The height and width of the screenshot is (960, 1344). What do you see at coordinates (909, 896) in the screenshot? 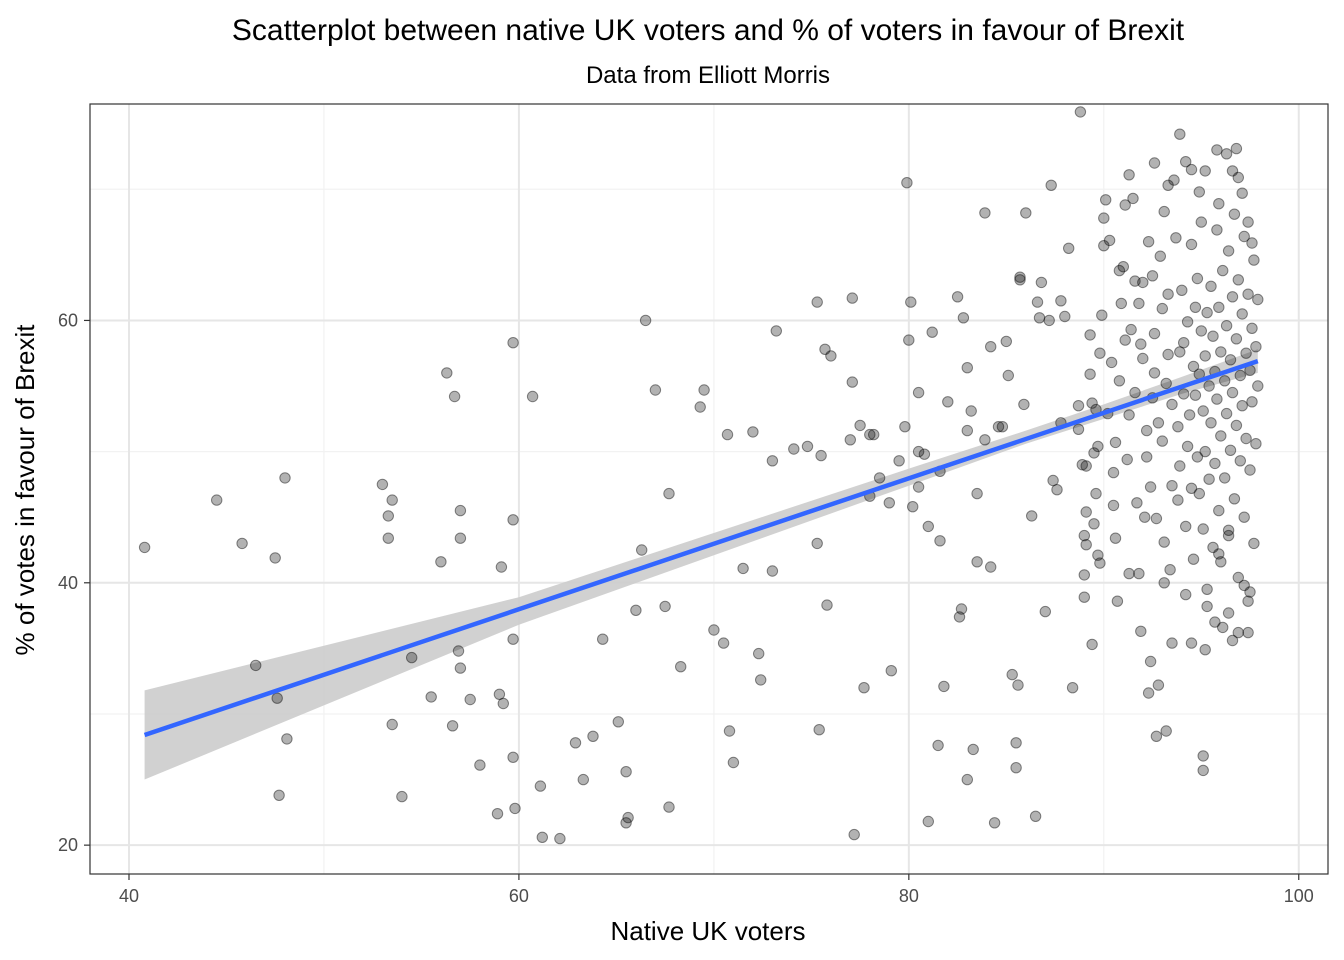
I see `x-tick-label: 80` at bounding box center [909, 896].